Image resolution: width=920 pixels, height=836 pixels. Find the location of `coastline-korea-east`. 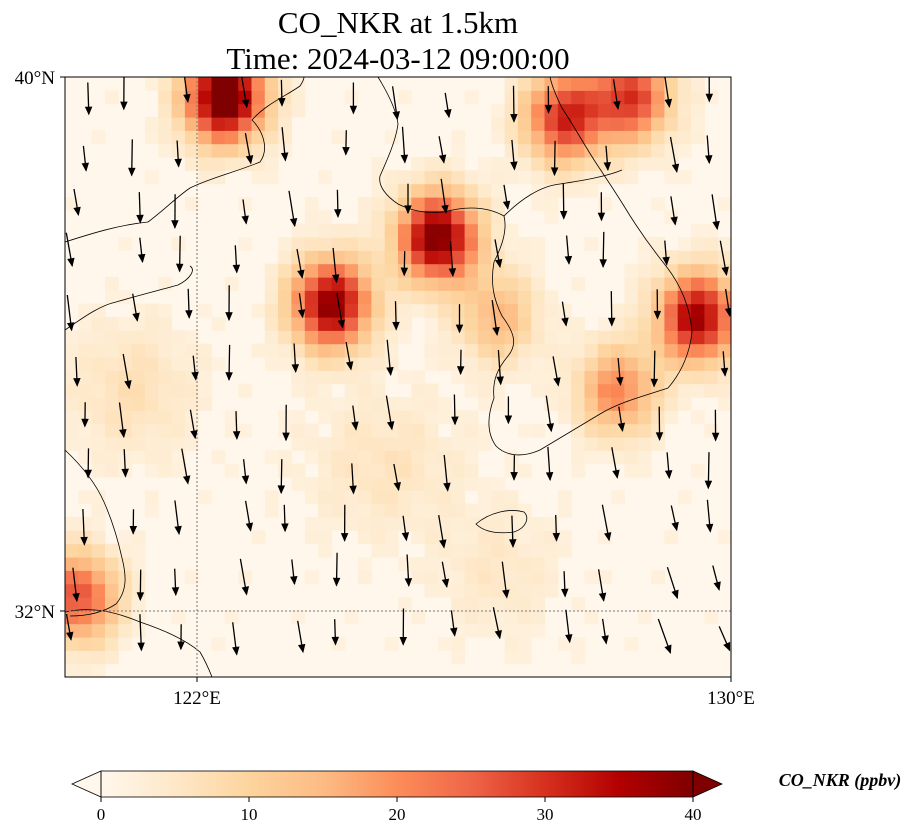

coastline-korea-east is located at coordinates (621, 233).